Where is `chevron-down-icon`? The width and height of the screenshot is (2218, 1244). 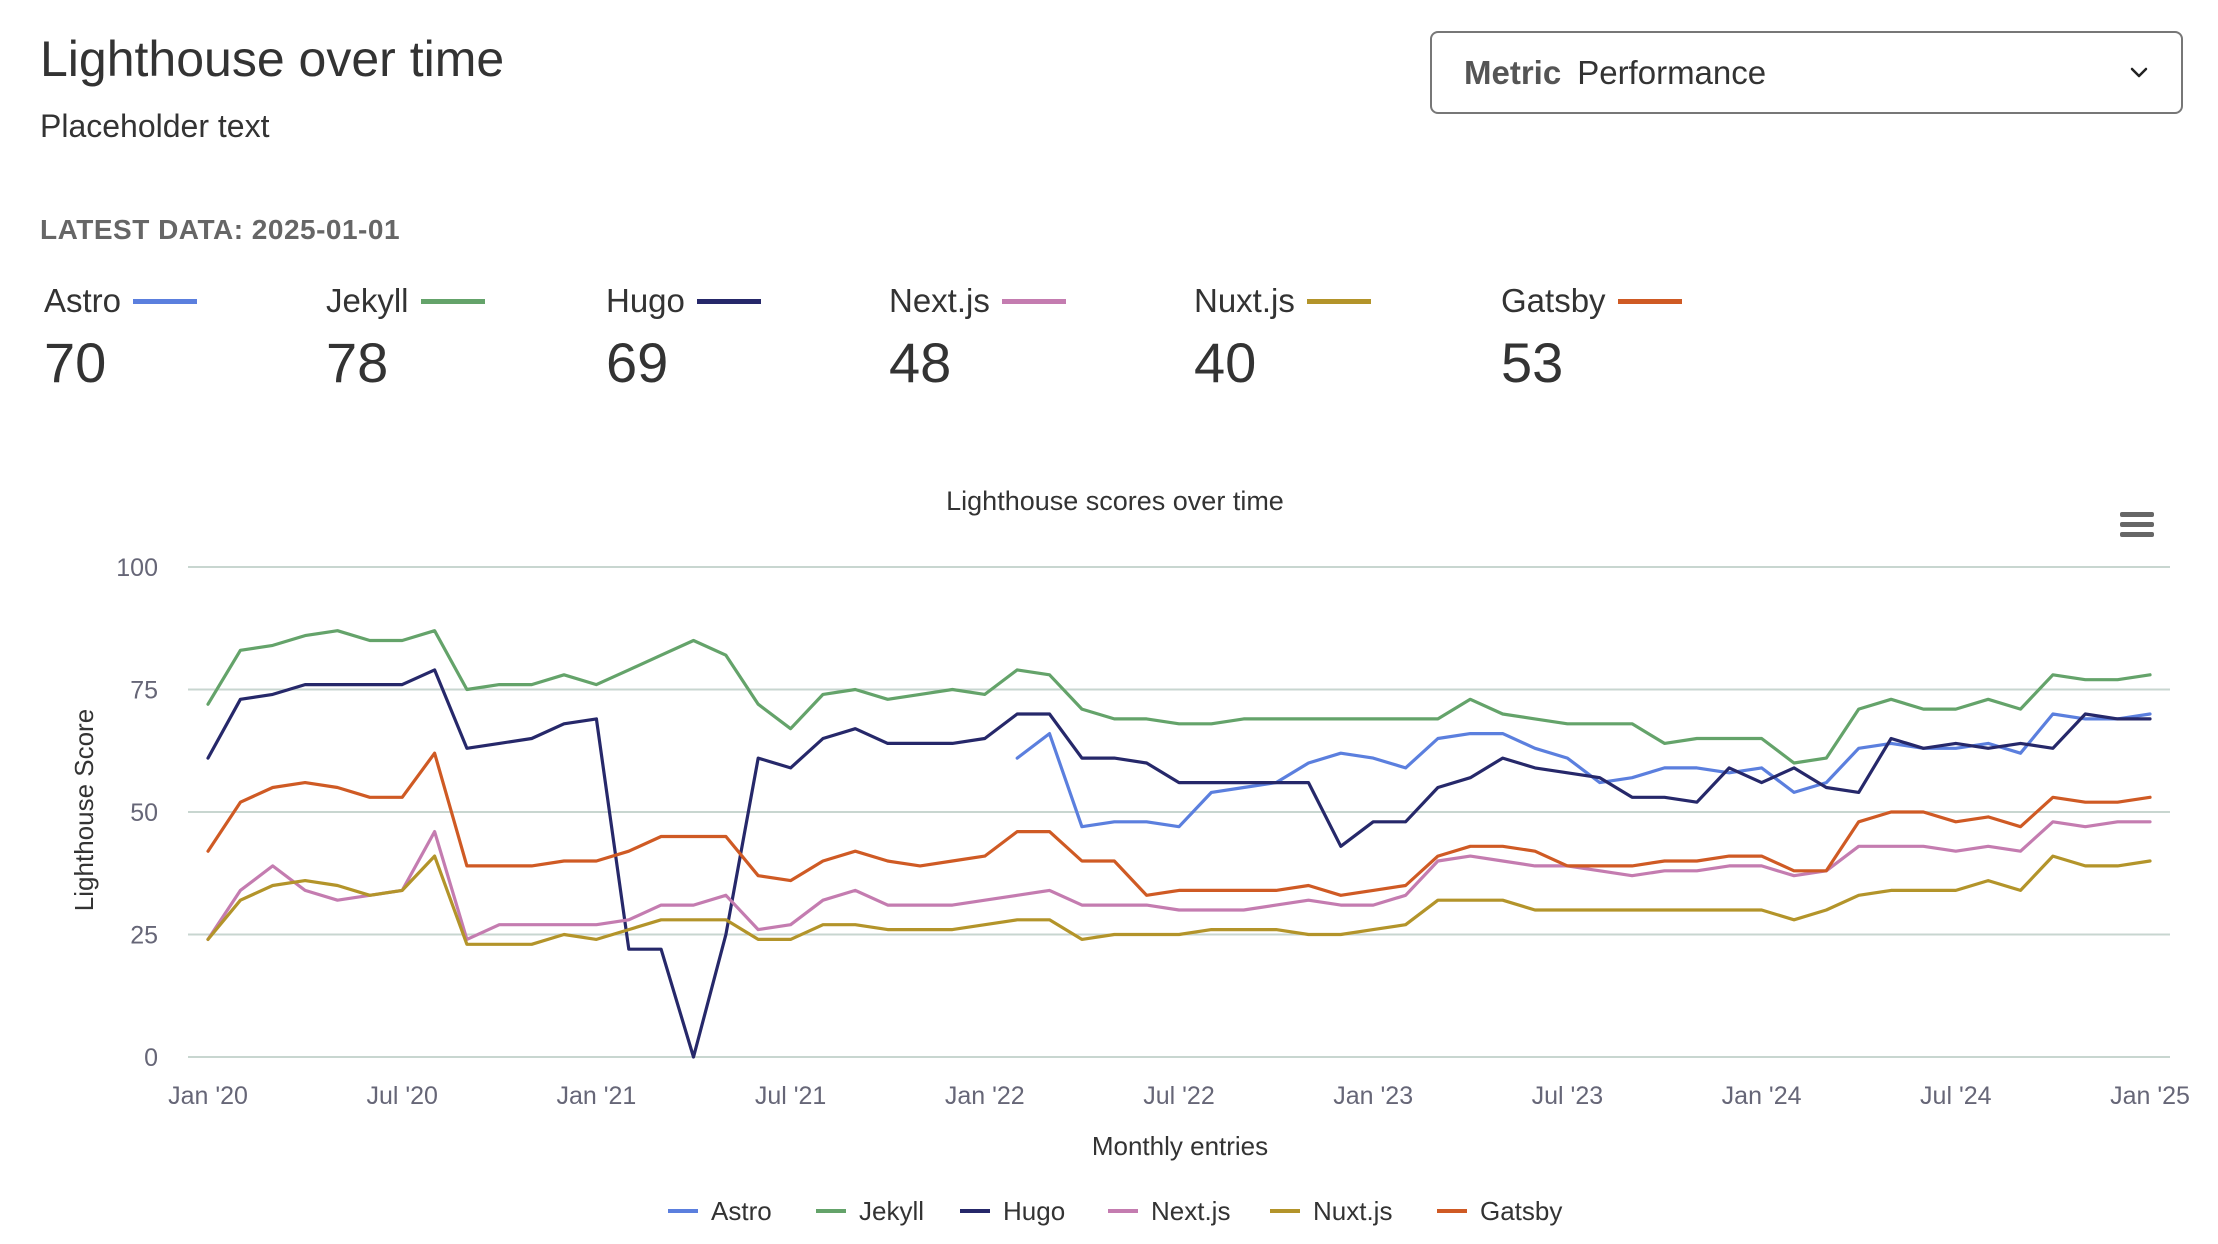
chevron-down-icon is located at coordinates (2139, 72).